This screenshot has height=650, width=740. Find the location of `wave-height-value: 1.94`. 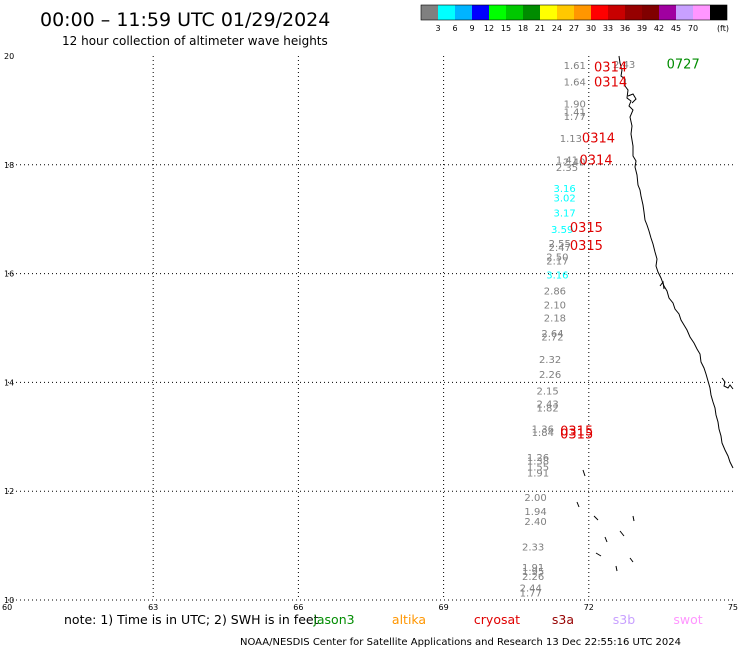

wave-height-value: 1.94 is located at coordinates (535, 512).